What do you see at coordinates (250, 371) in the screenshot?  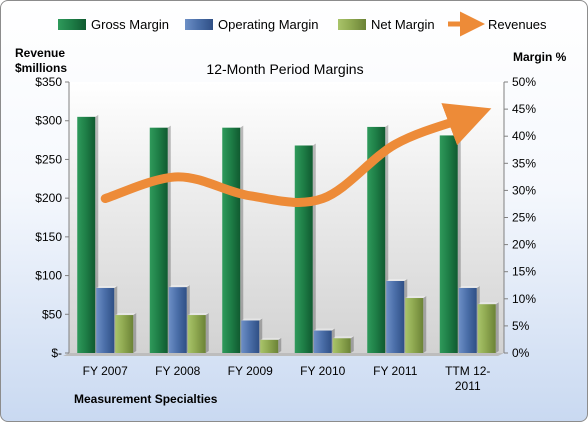 I see `category-label: FY 2009` at bounding box center [250, 371].